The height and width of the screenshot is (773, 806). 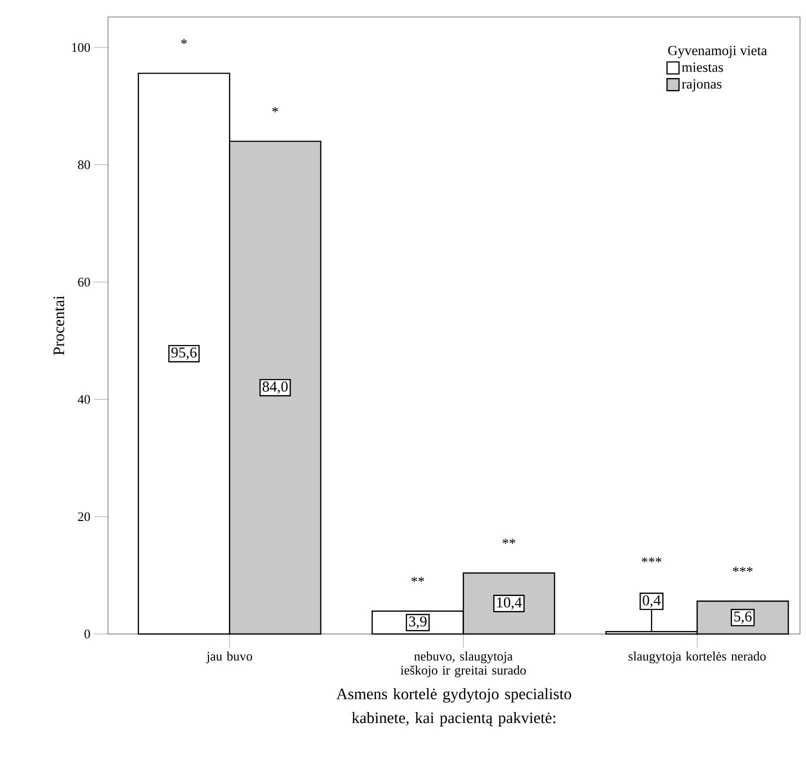 What do you see at coordinates (84, 282) in the screenshot?
I see `y-tick-label: 60` at bounding box center [84, 282].